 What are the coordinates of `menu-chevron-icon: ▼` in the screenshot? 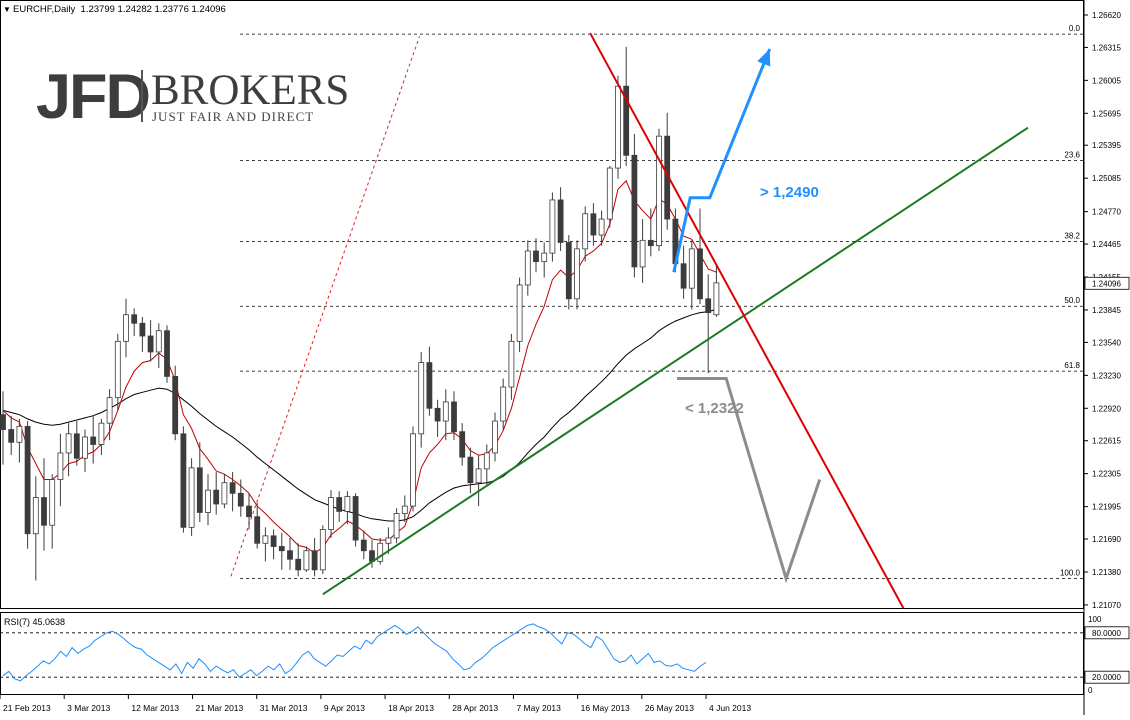 It's located at (7, 9).